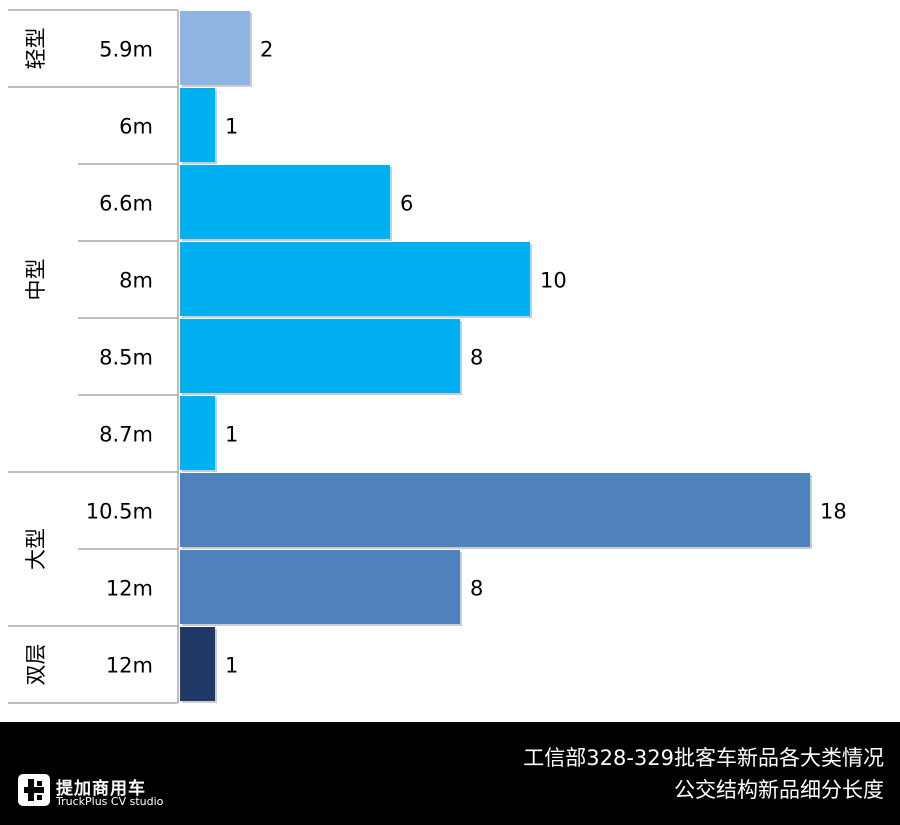 This screenshot has width=900, height=825. Describe the element at coordinates (101, 789) in the screenshot. I see `logo-text-cn: 提加商用车` at that location.